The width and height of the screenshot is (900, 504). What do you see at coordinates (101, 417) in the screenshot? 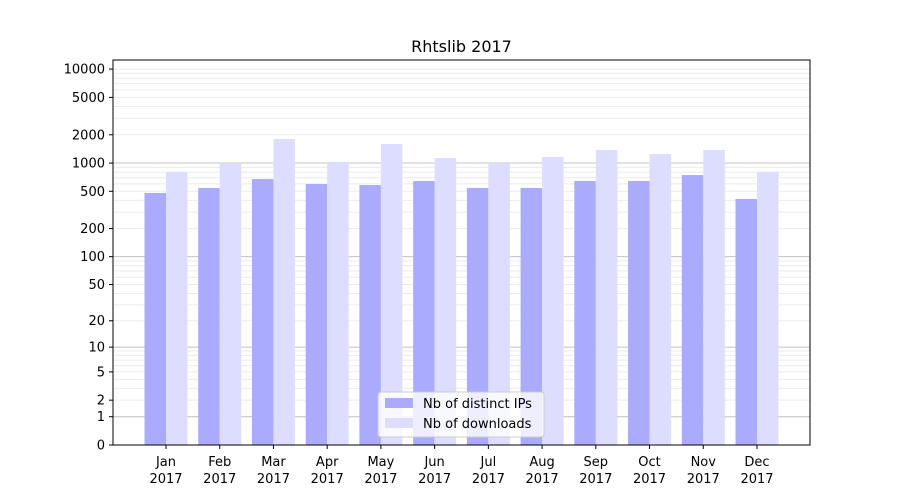
I see `y-tick-label: 1` at bounding box center [101, 417].